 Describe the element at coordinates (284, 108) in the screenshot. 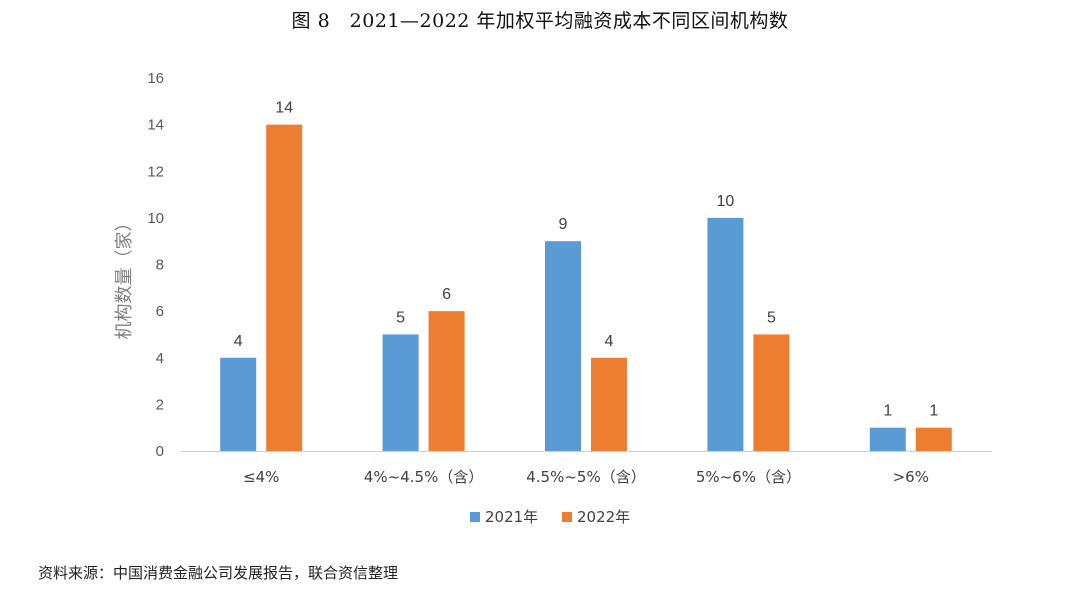

I see `bar-data-label: 14` at that location.